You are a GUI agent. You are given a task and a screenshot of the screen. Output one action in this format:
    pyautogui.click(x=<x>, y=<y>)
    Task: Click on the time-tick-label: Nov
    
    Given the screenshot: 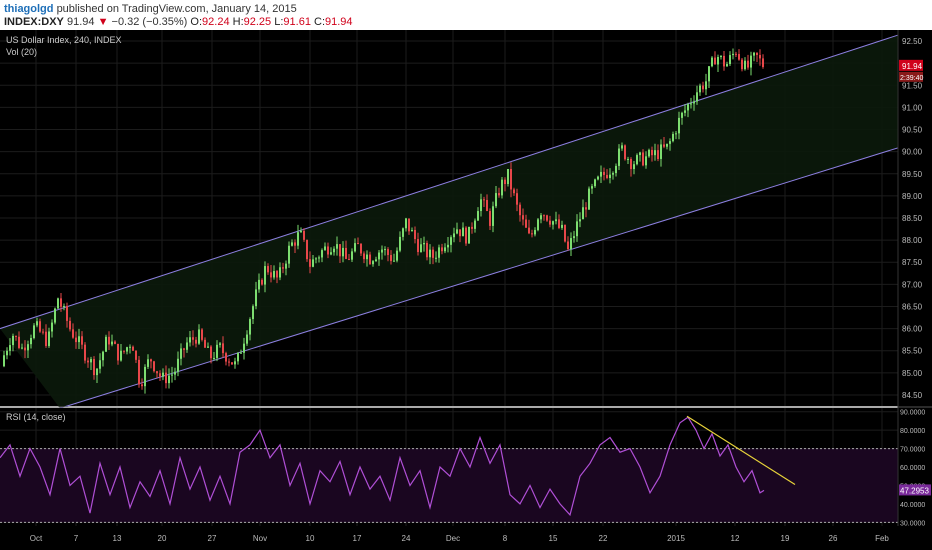 What is the action you would take?
    pyautogui.click(x=260, y=538)
    